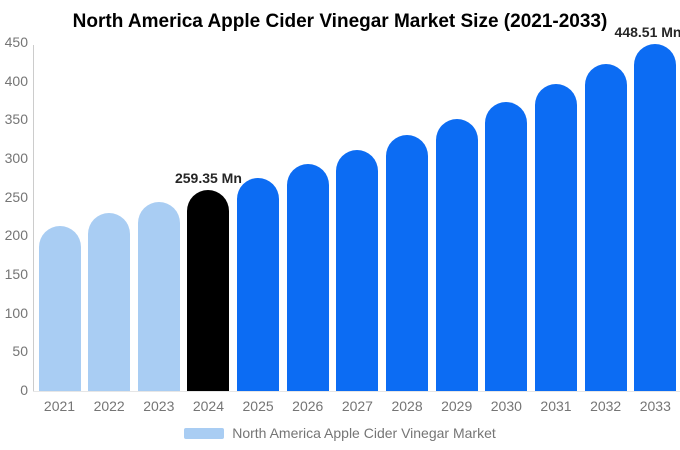 This screenshot has width=680, height=450. I want to click on y-tick-50: 50, so click(20, 351).